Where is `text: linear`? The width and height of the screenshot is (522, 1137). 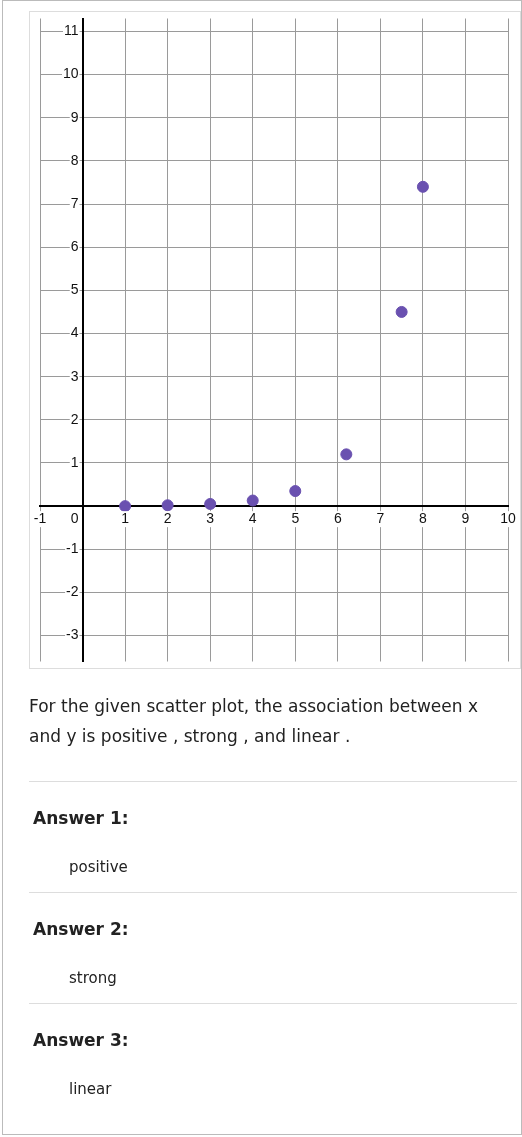
text: linear is located at coordinates (91, 1089).